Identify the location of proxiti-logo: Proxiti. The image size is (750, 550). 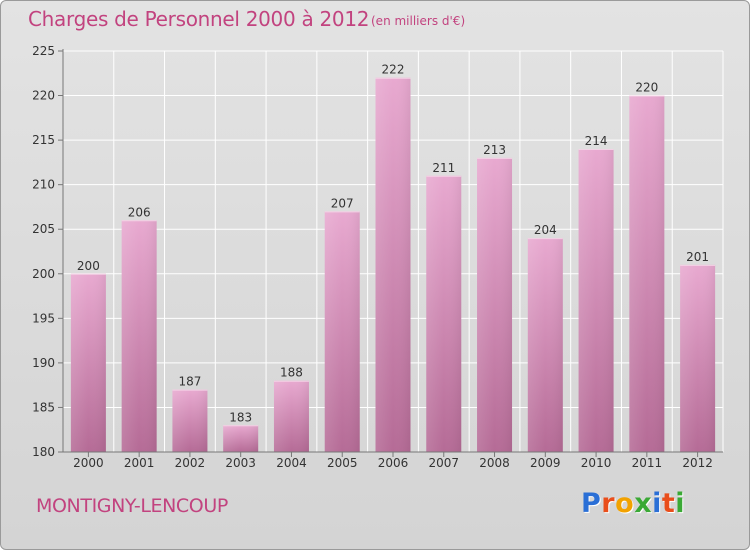
(633, 503).